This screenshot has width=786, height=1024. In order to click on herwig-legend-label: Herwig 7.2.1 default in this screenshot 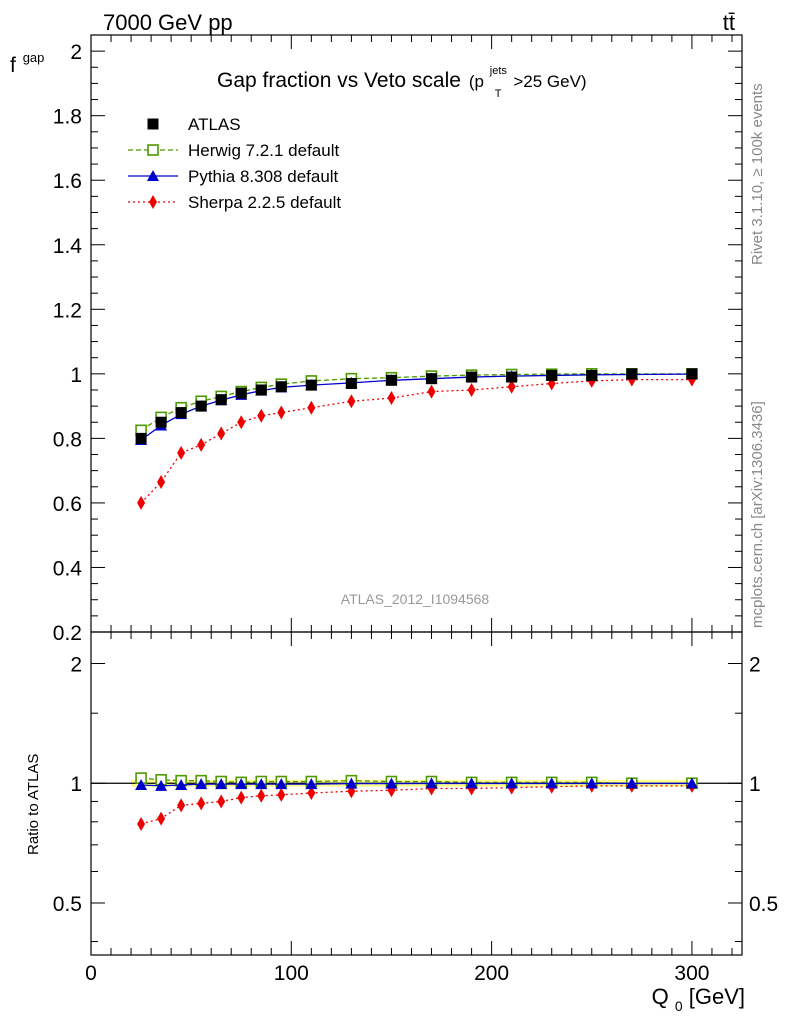, I will do `click(263, 150)`.